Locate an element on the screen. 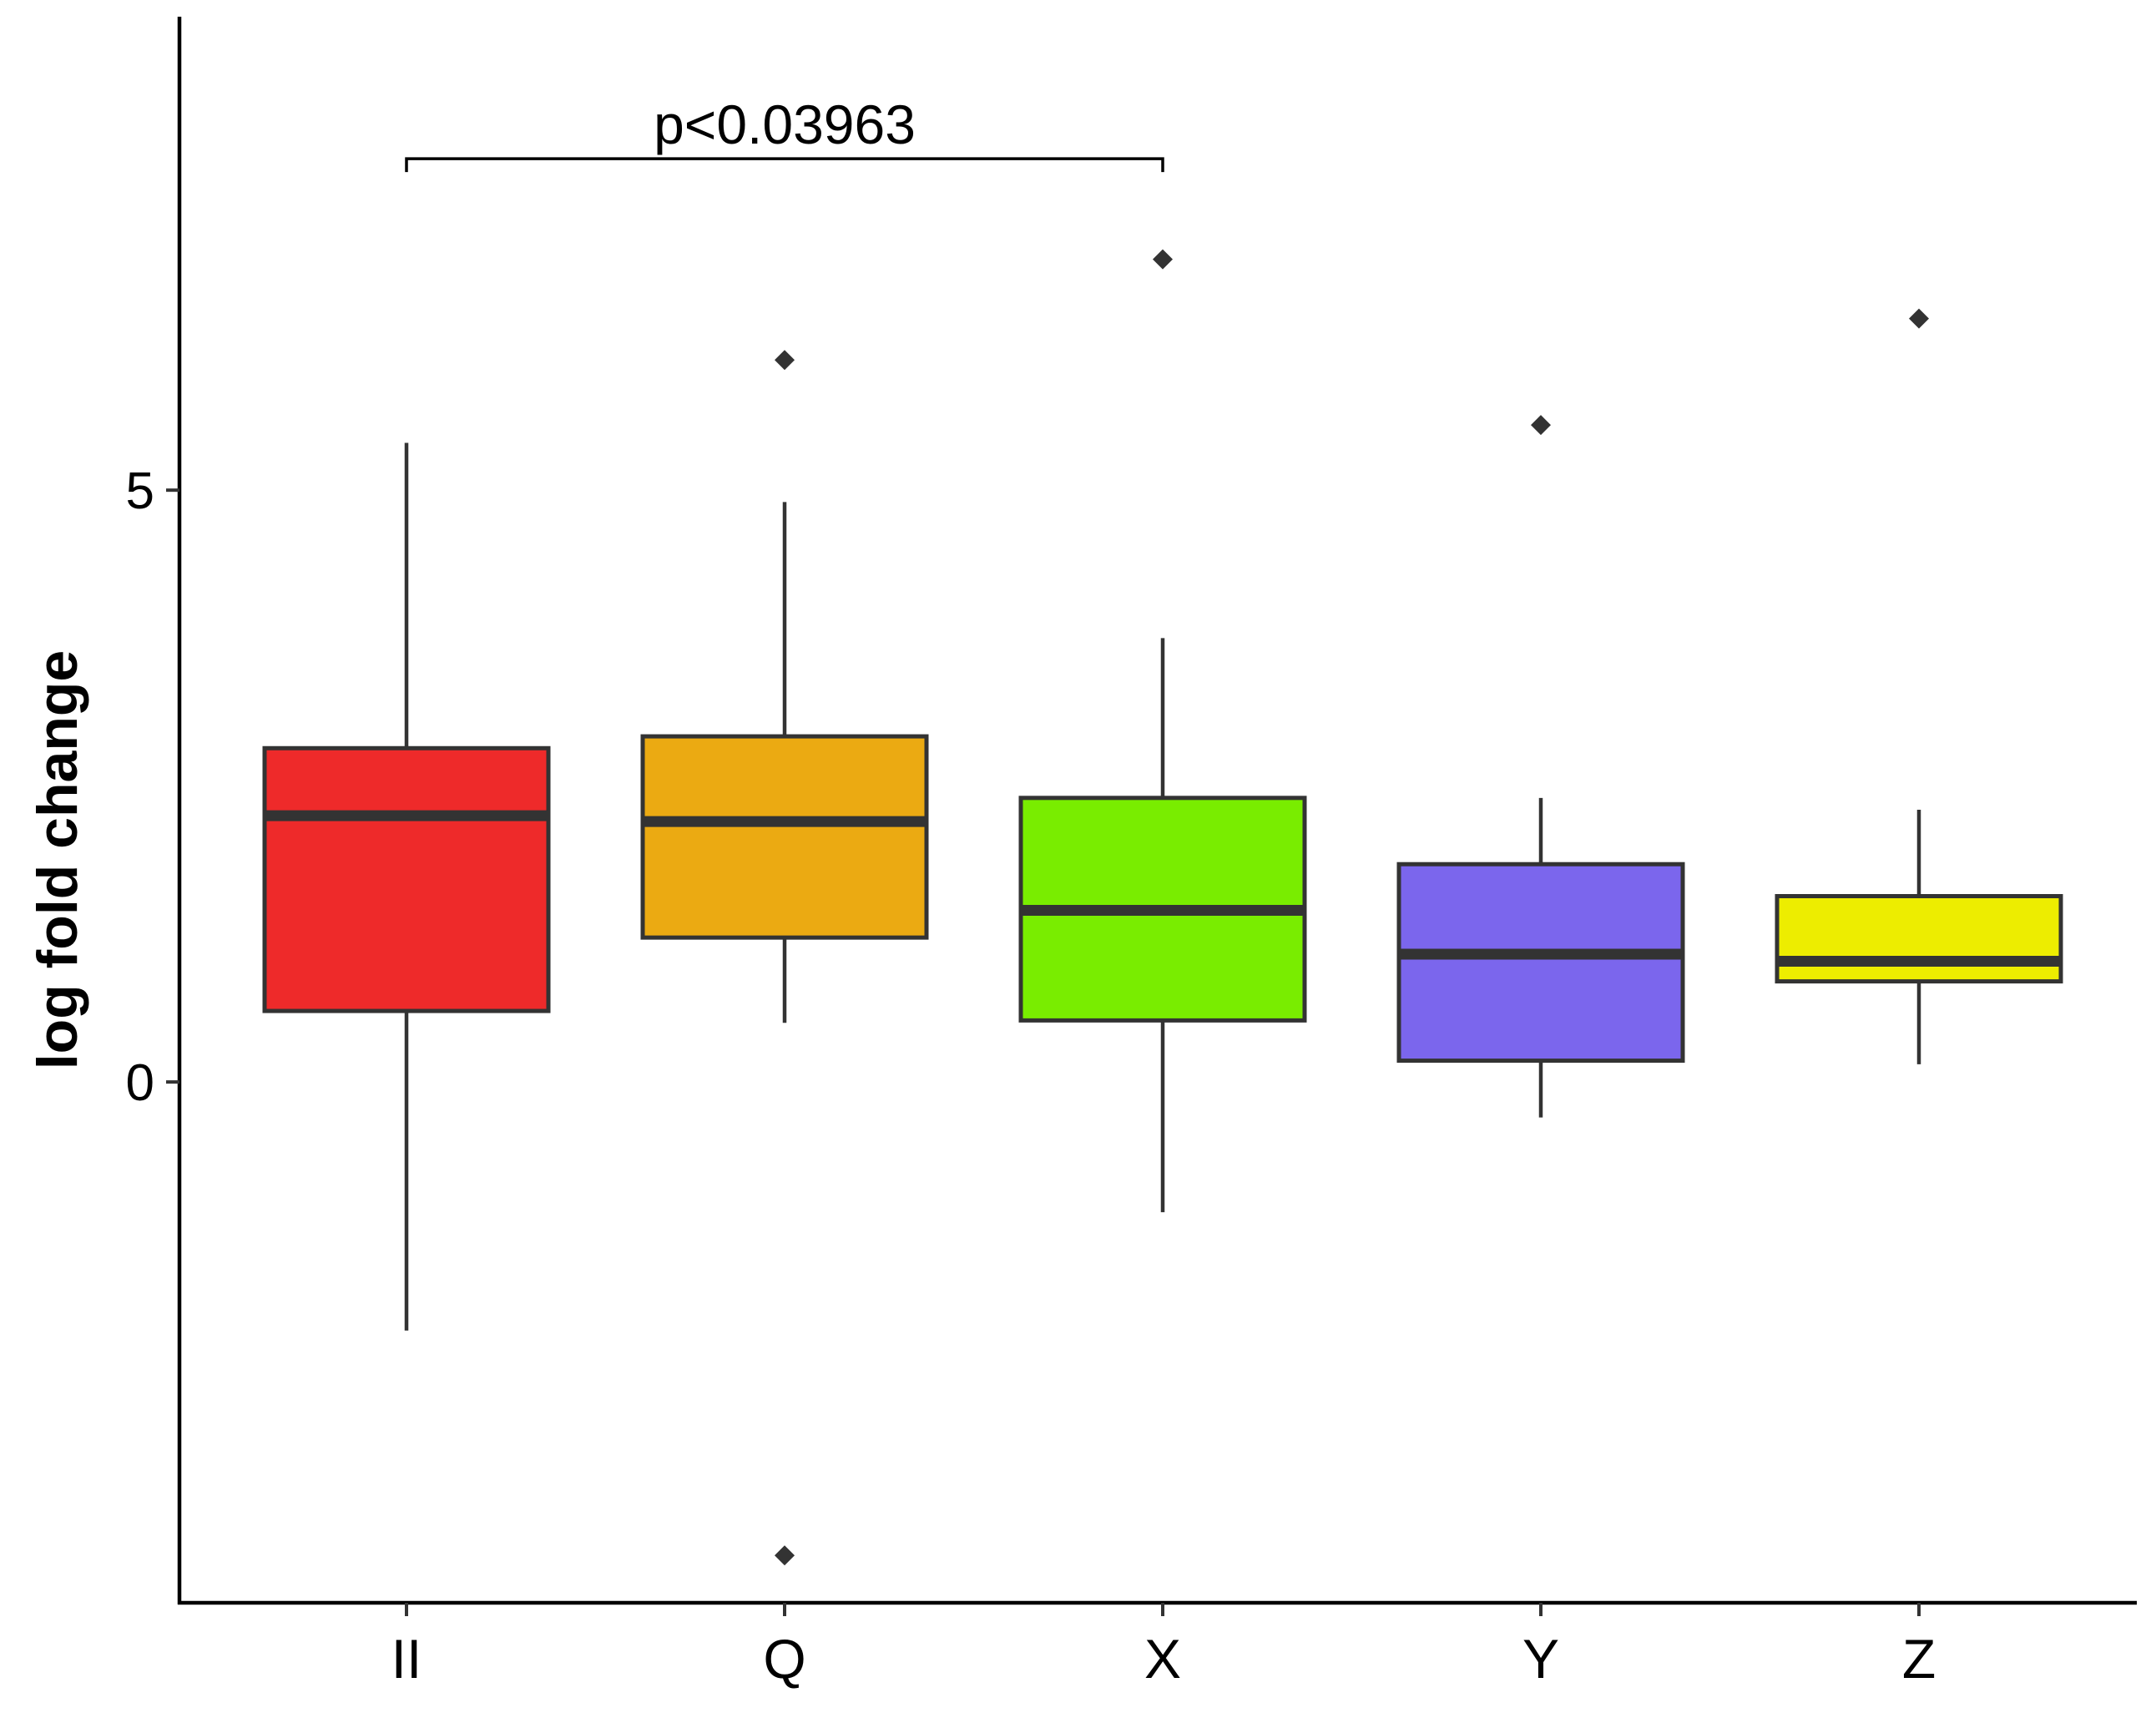 This screenshot has width=2156, height=1723. x-tick-label: II is located at coordinates (406, 1659).